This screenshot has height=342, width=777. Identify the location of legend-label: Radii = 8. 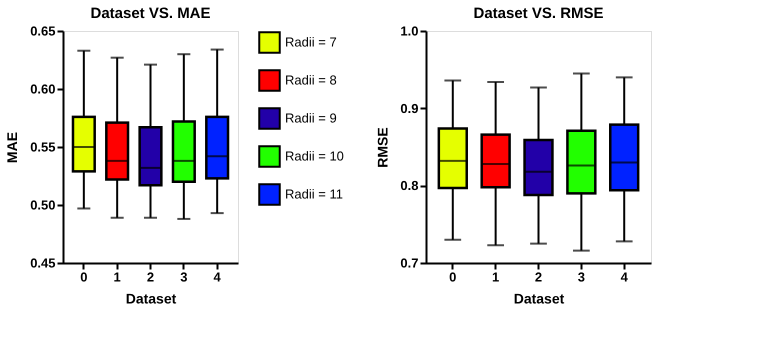
(311, 80).